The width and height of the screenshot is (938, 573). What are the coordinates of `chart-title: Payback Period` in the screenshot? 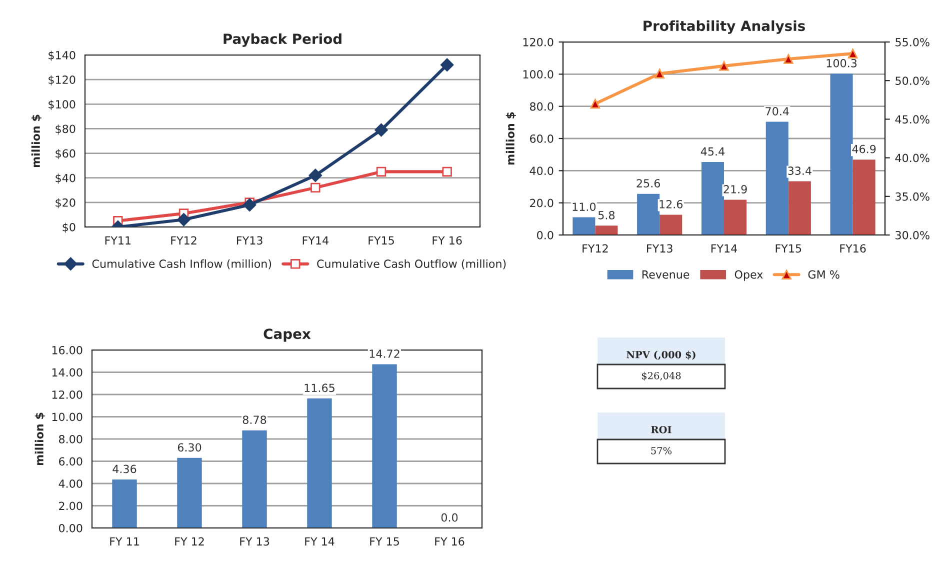 It's located at (283, 40).